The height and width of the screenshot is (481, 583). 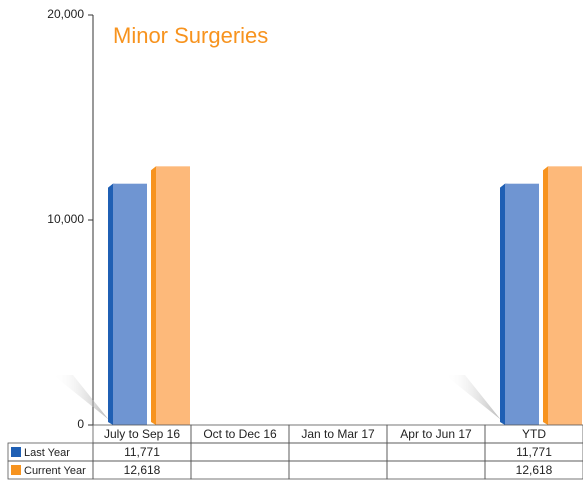 I want to click on category-label: Apr to Jun 17, so click(x=436, y=434).